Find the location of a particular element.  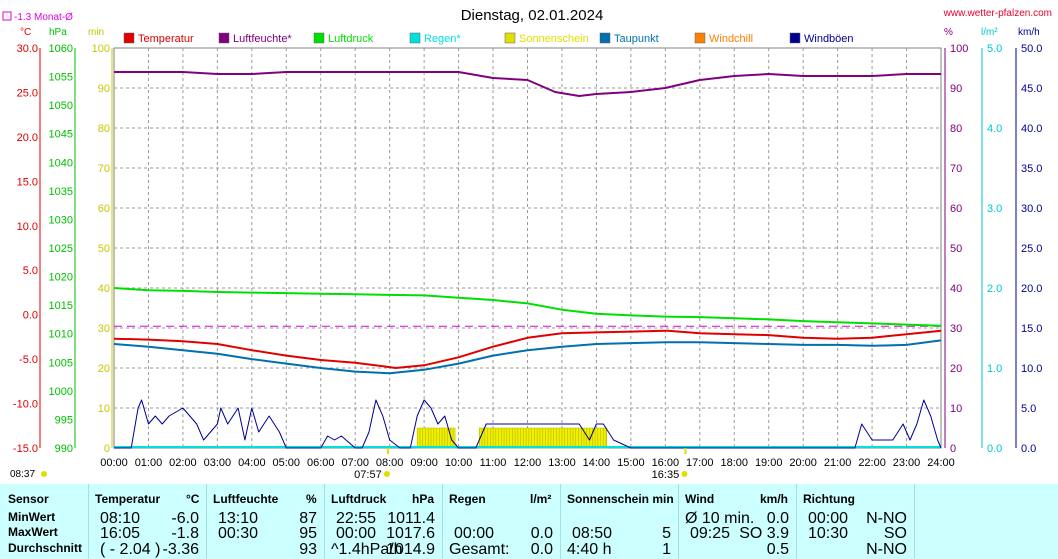

tick-label-time: 12:00 is located at coordinates (528, 463).